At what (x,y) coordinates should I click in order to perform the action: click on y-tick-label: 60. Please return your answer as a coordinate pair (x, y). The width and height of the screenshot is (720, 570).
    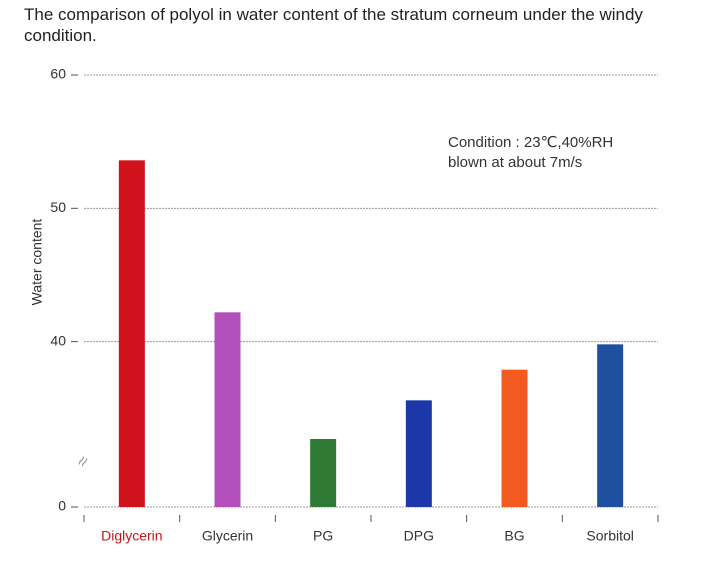
    Looking at the image, I should click on (58, 74).